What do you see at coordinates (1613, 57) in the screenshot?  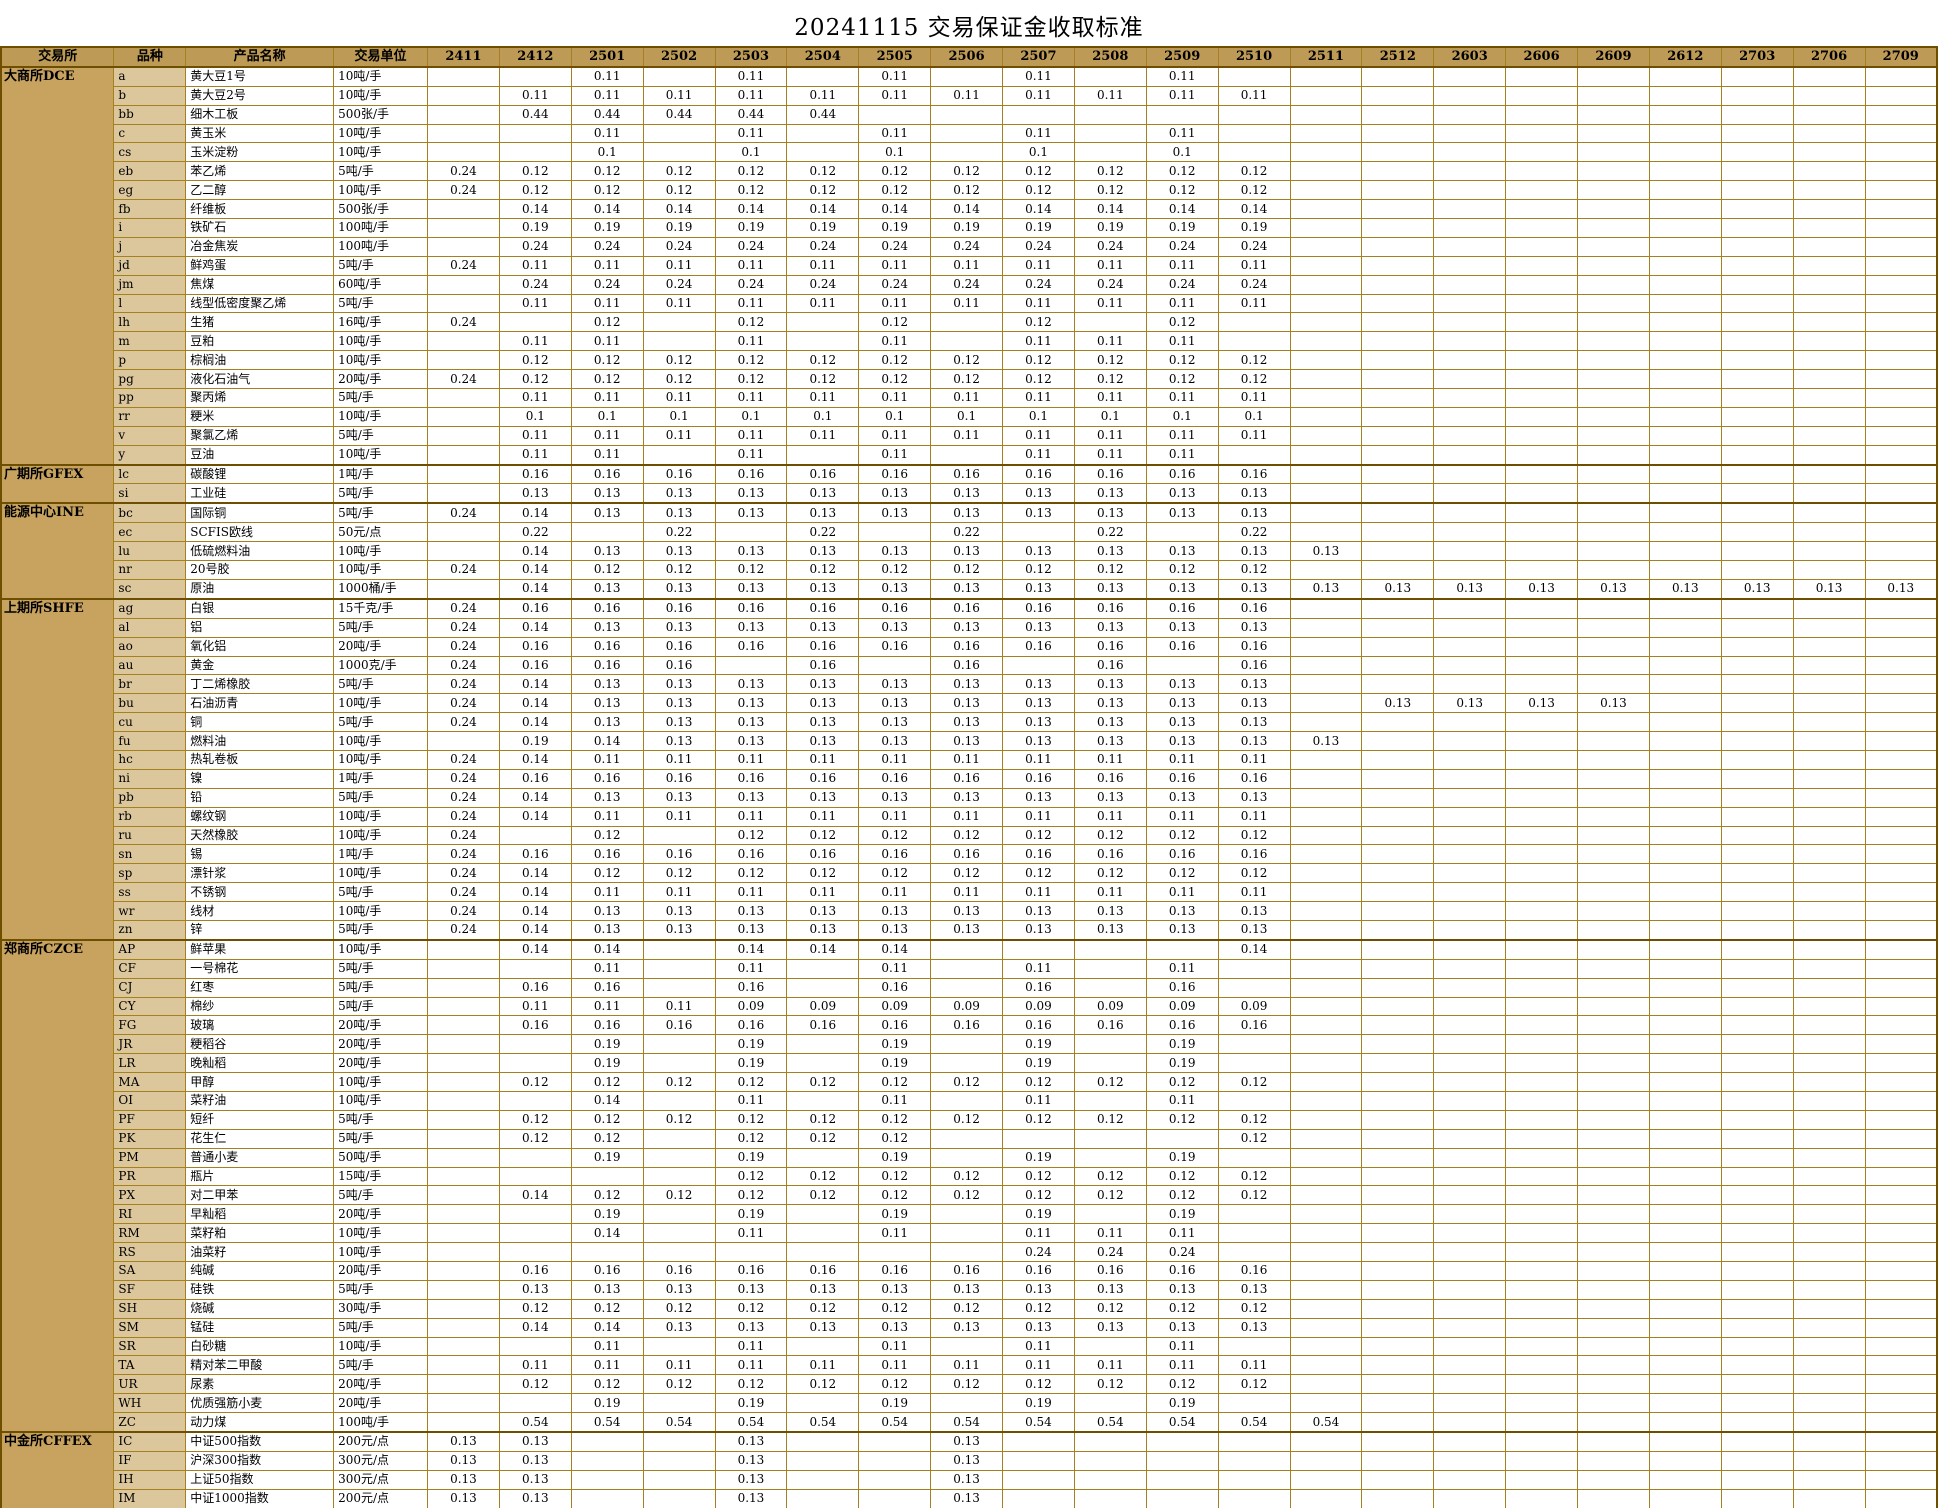 I see `month-header: 2609` at bounding box center [1613, 57].